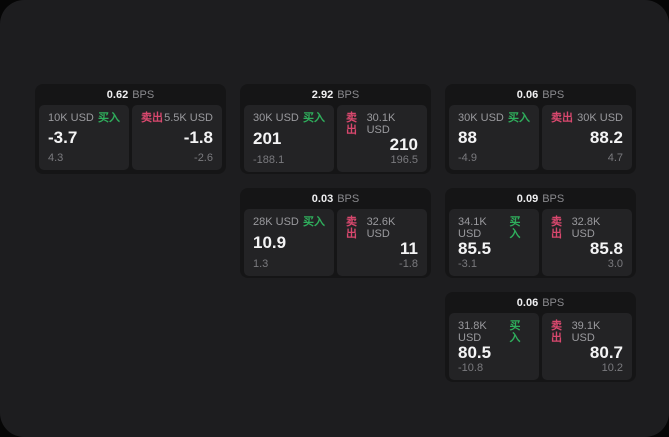 The image size is (669, 437). Describe the element at coordinates (322, 198) in the screenshot. I see `spread-value: 0.03` at that location.